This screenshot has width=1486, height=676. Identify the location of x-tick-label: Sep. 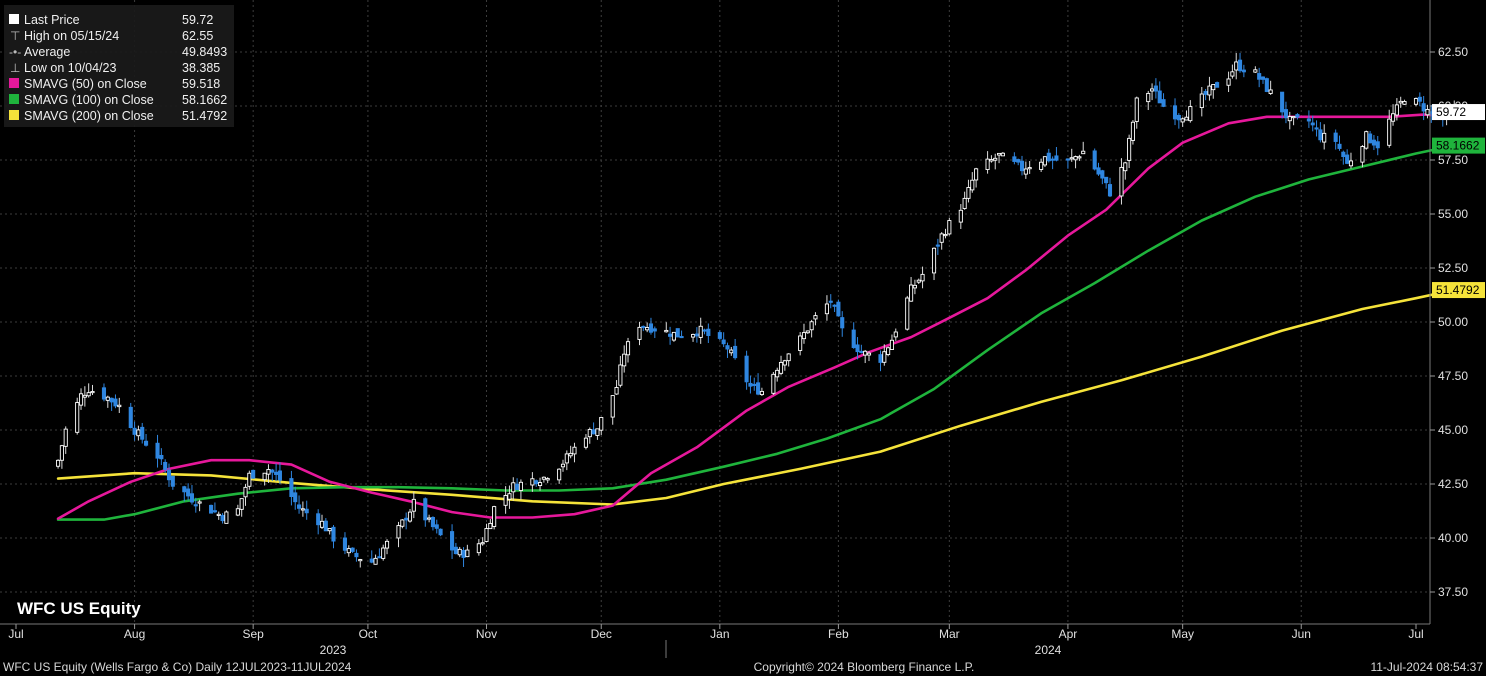
(253, 634).